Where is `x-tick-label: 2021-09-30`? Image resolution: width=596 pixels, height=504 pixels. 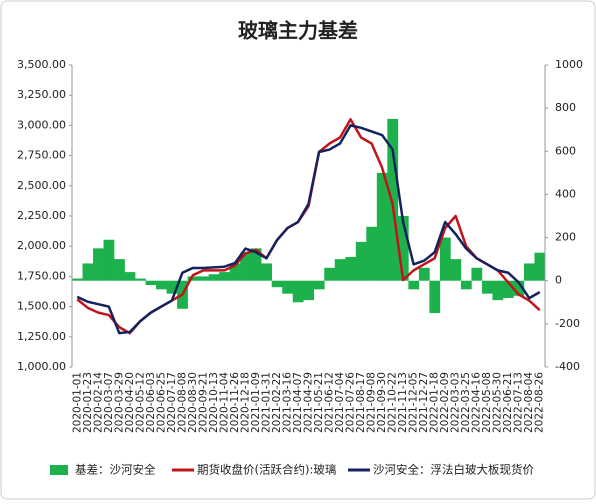 x-tick-label: 2021-09-30 is located at coordinates (382, 402).